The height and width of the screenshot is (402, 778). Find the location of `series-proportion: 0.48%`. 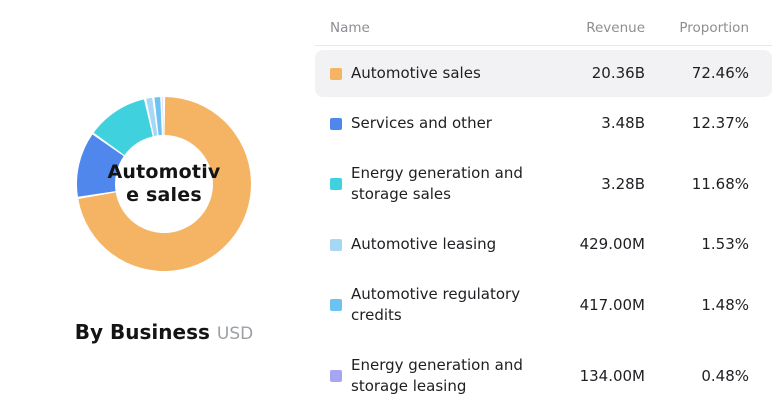

series-proportion: 0.48% is located at coordinates (725, 375).